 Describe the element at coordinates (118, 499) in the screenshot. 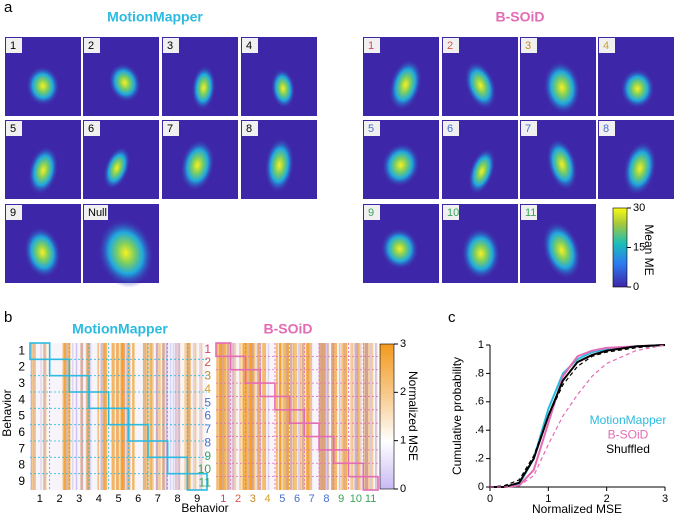

I see `col-label: 5` at that location.